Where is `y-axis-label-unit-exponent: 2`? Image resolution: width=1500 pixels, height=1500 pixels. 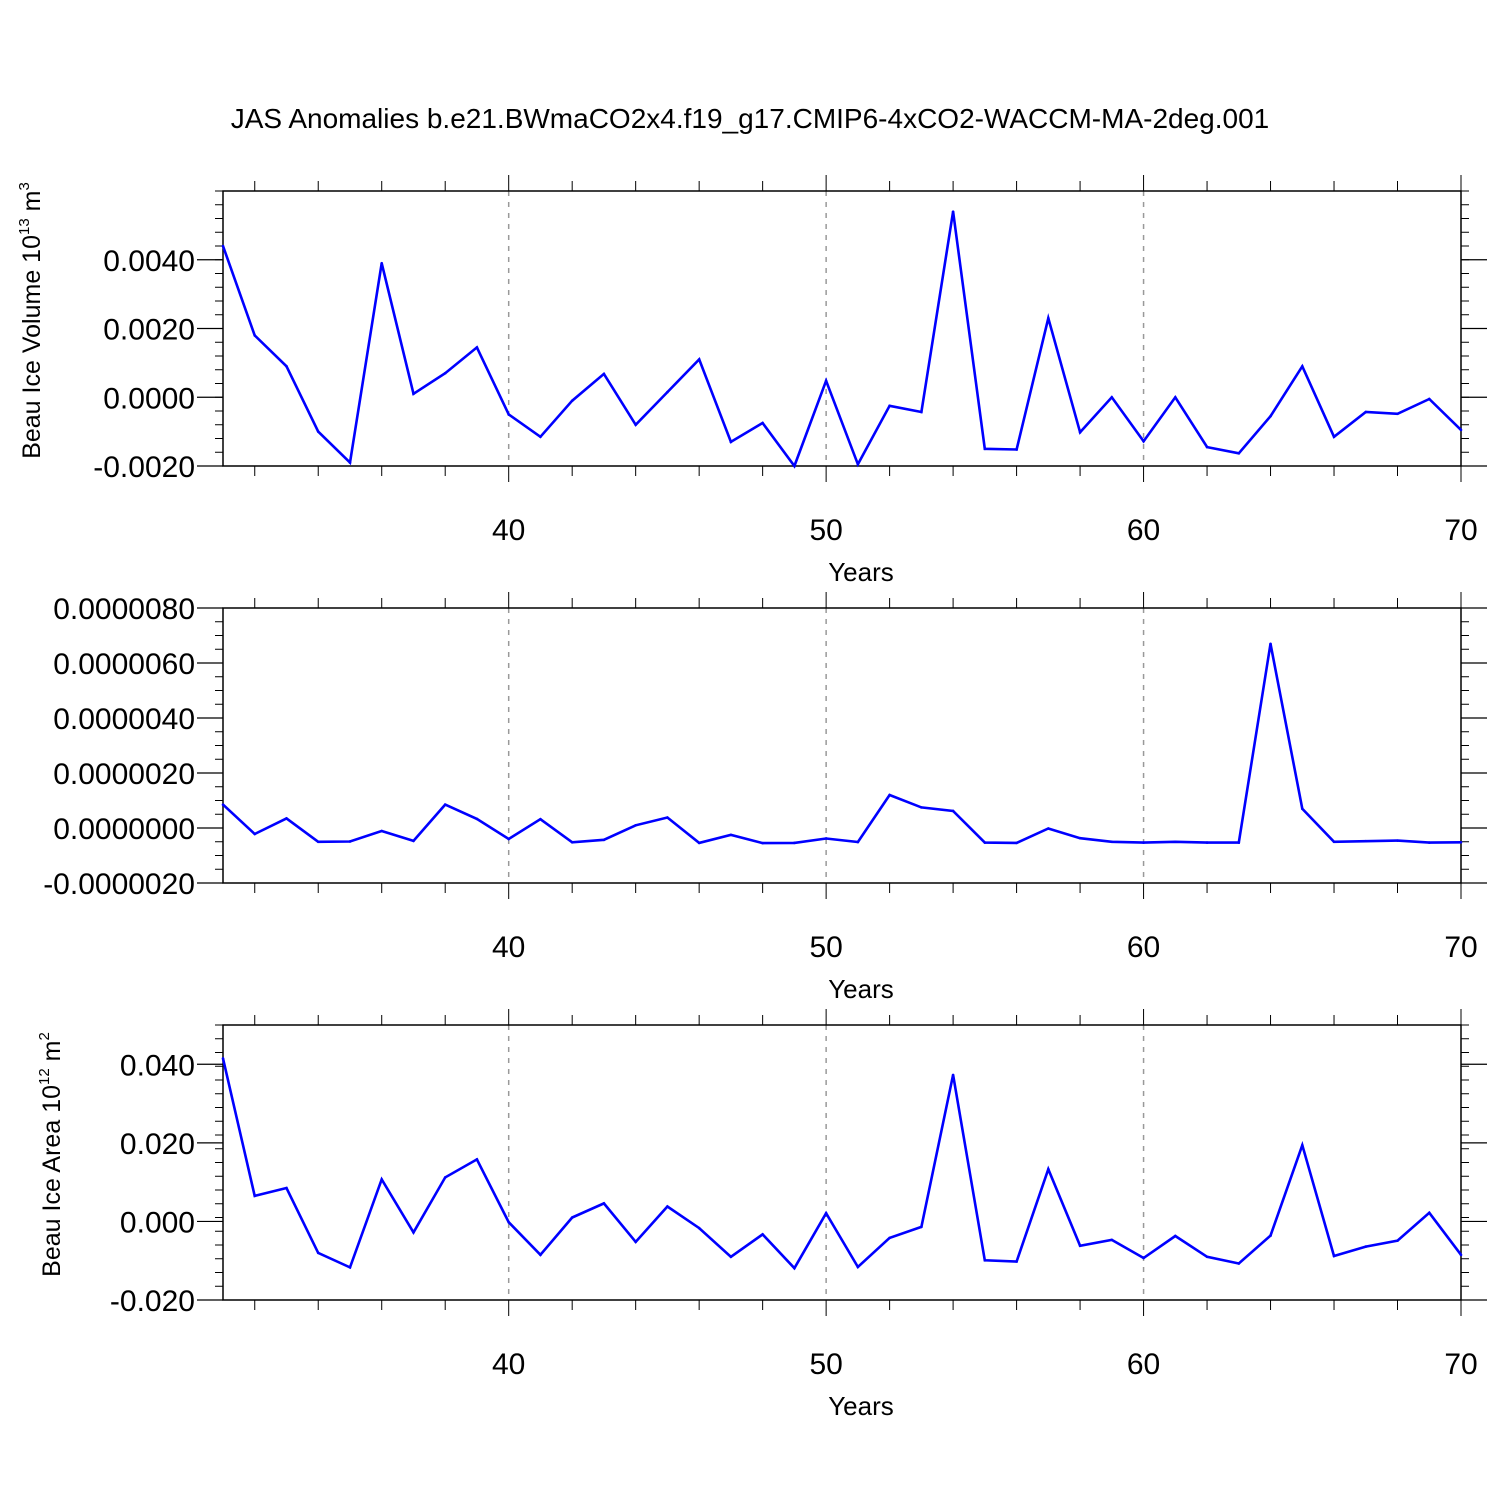 y-axis-label-unit-exponent: 2 is located at coordinates (44, 1036).